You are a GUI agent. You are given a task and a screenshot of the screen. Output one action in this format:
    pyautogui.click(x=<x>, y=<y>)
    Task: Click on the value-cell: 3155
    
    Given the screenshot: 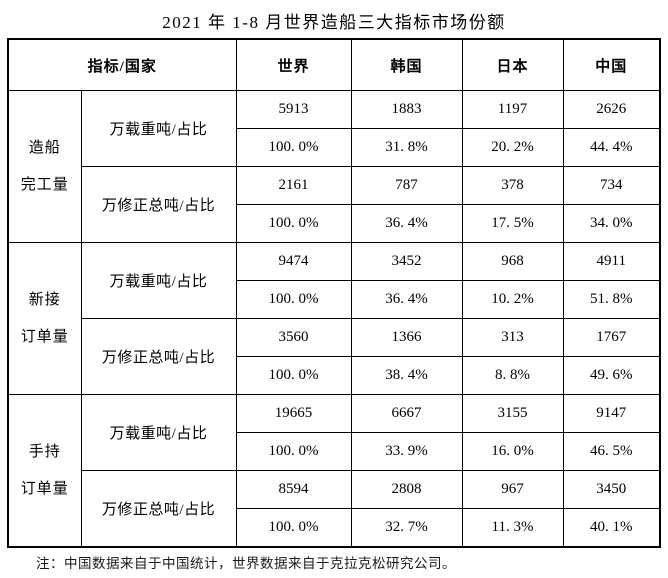 What is the action you would take?
    pyautogui.click(x=512, y=413)
    